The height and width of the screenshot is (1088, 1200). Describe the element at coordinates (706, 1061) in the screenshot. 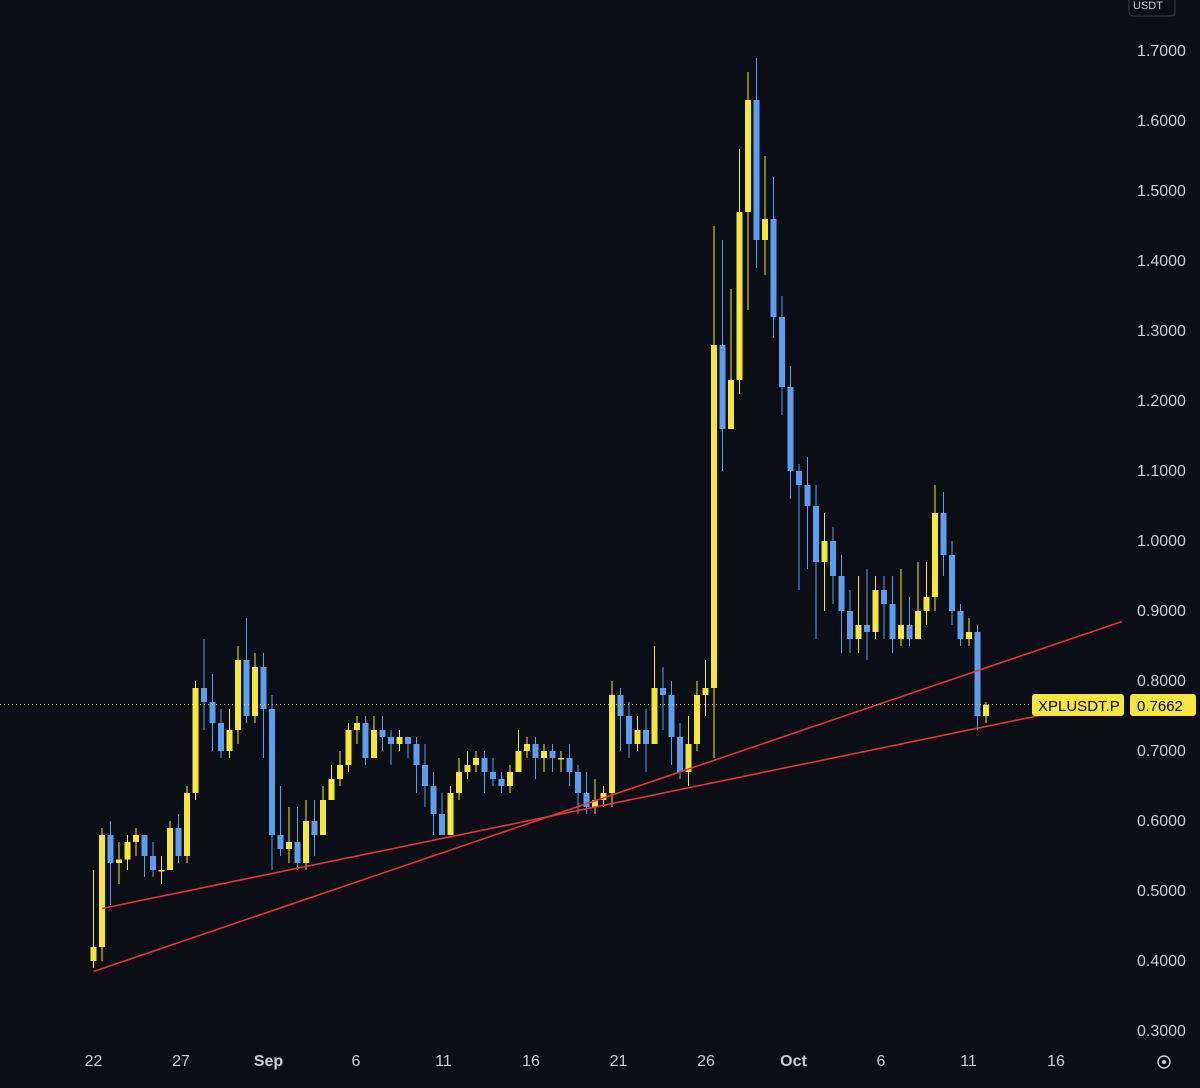

I see `time-tick-label: 26` at that location.